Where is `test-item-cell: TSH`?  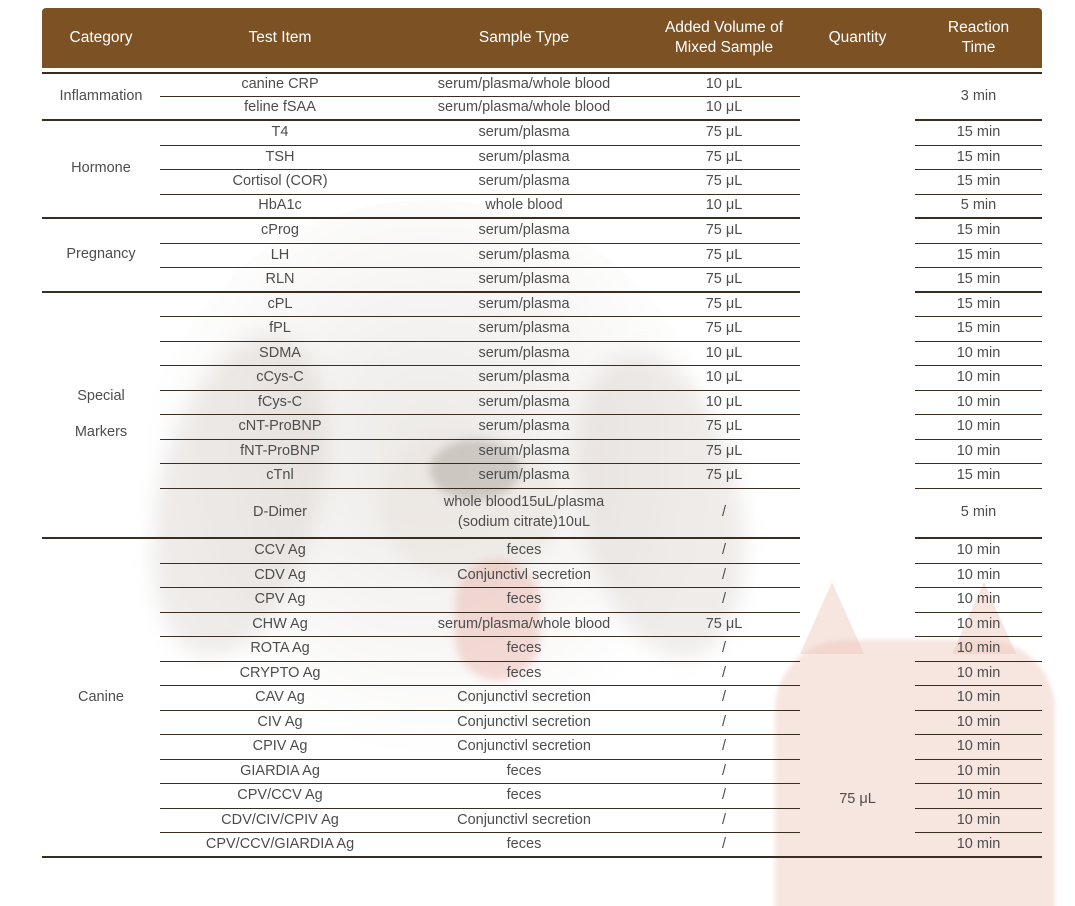 test-item-cell: TSH is located at coordinates (280, 158).